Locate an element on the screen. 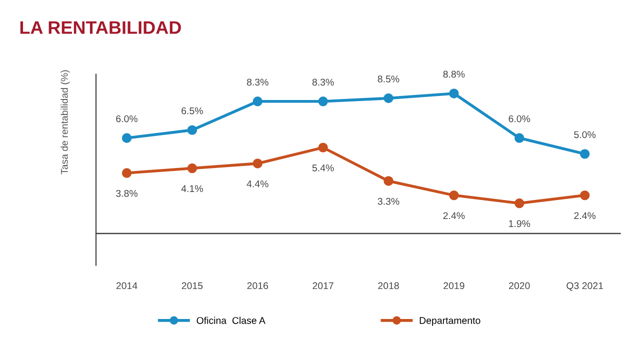 The image size is (640, 338). data-label: 5.4% is located at coordinates (323, 168).